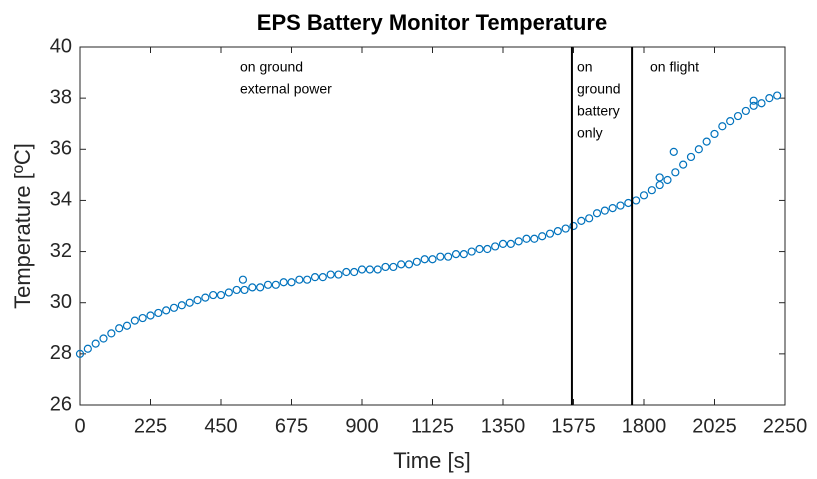 Image resolution: width=817 pixels, height=479 pixels. I want to click on x-tick-label: 0, so click(79, 426).